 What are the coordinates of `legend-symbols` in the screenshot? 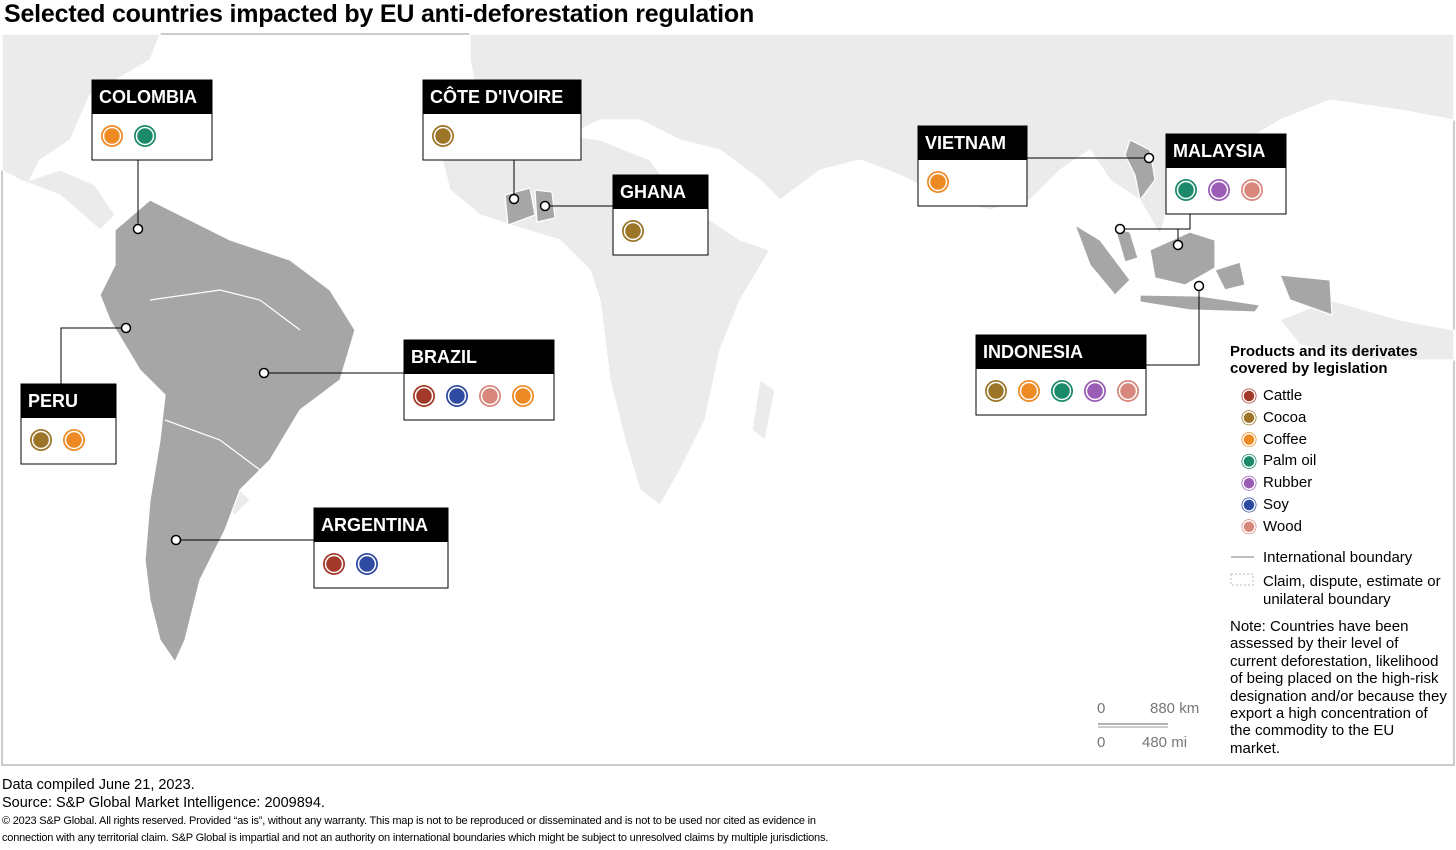 It's located at (1176, 642).